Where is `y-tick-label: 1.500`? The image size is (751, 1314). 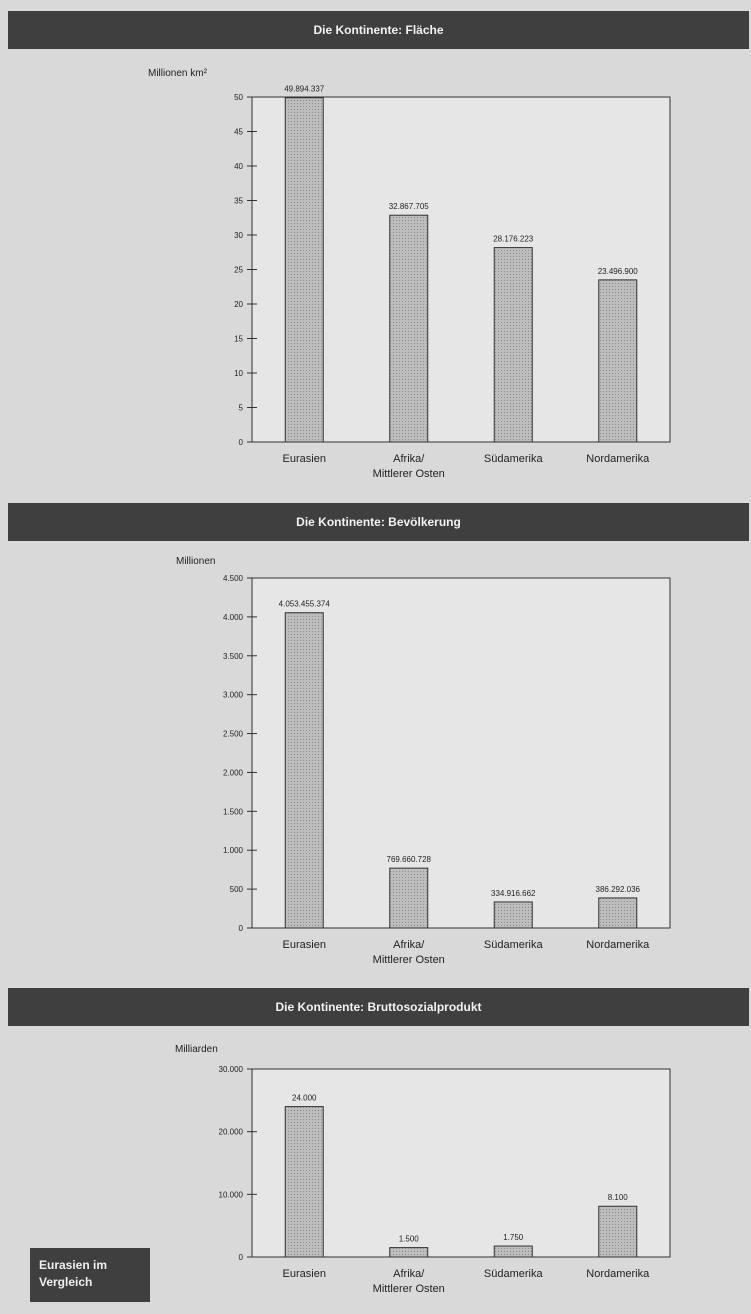 y-tick-label: 1.500 is located at coordinates (233, 811).